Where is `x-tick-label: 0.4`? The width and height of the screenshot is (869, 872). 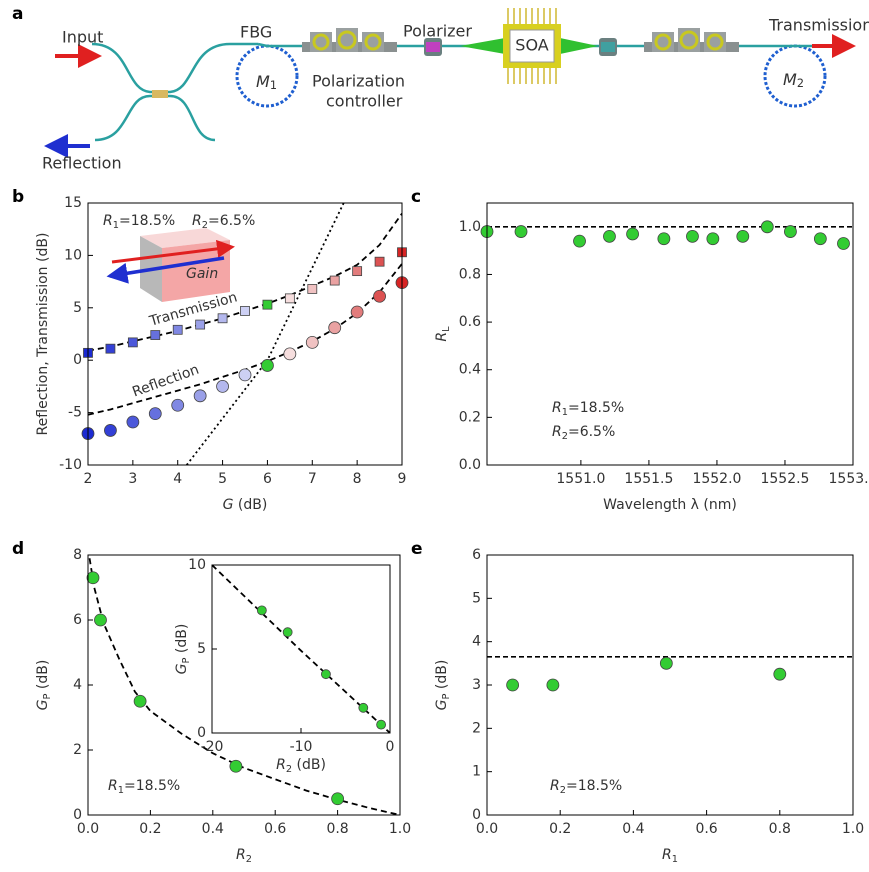
x-tick-label: 0.4 is located at coordinates (213, 829).